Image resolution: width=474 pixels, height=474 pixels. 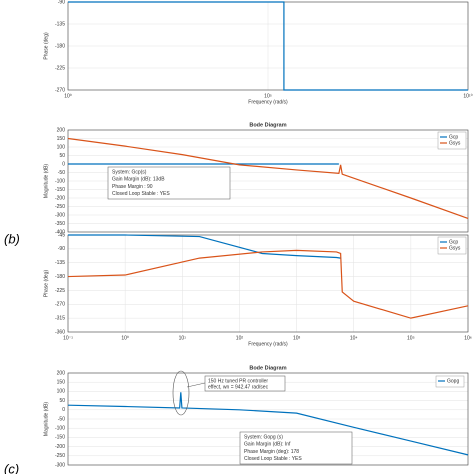 What do you see at coordinates (132, 187) in the screenshot?
I see `annotation-text: Phase Margin : 90` at bounding box center [132, 187].